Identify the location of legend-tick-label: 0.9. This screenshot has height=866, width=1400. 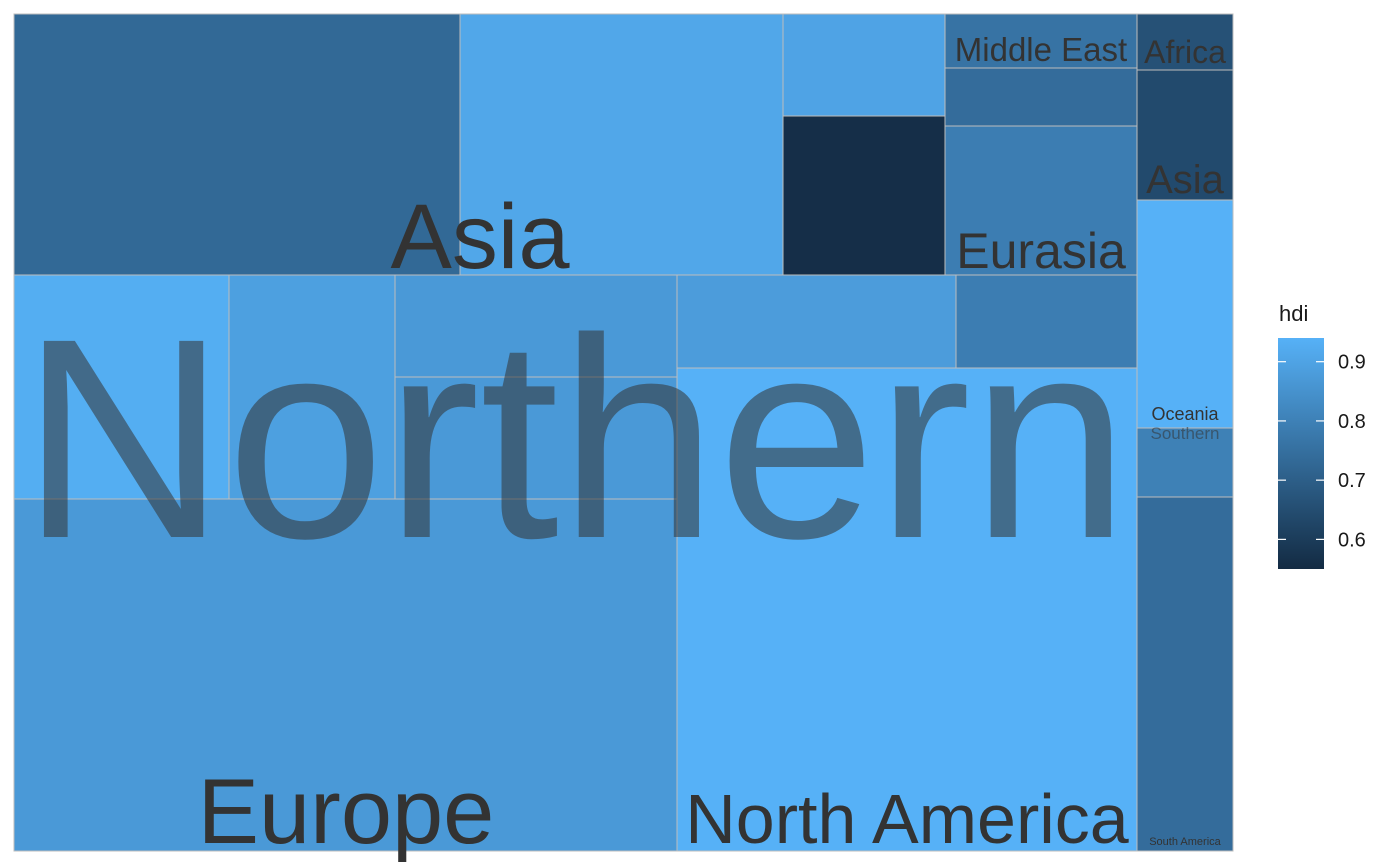
(1352, 363).